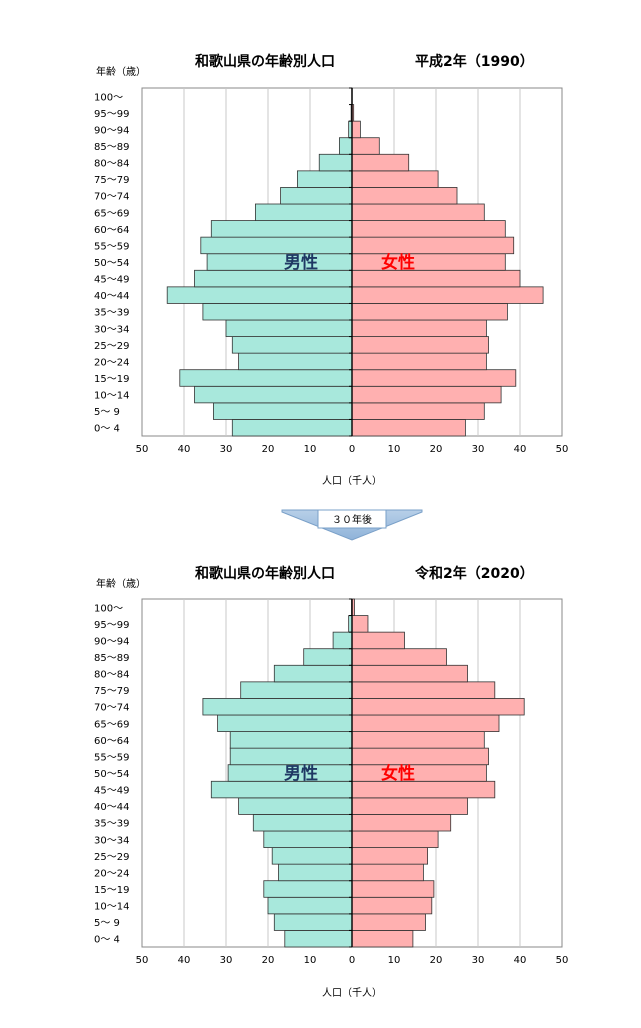 The image size is (641, 1028). I want to click on age-tick-label: 55～59, so click(111, 757).